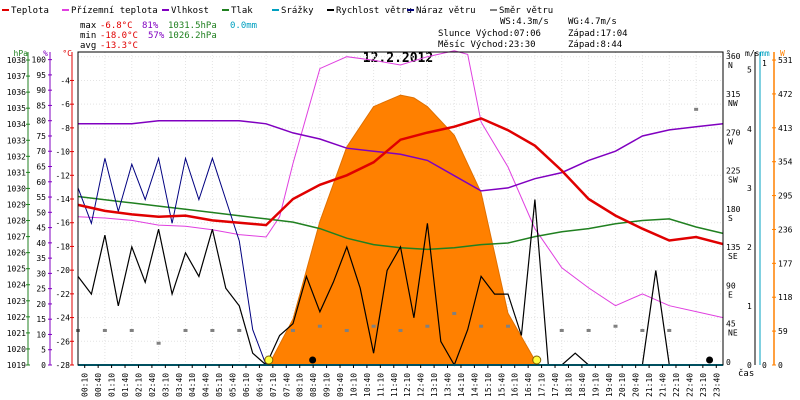  Describe the element at coordinates (41, 228) in the screenshot. I see `humidity-tick-label: 45` at that location.